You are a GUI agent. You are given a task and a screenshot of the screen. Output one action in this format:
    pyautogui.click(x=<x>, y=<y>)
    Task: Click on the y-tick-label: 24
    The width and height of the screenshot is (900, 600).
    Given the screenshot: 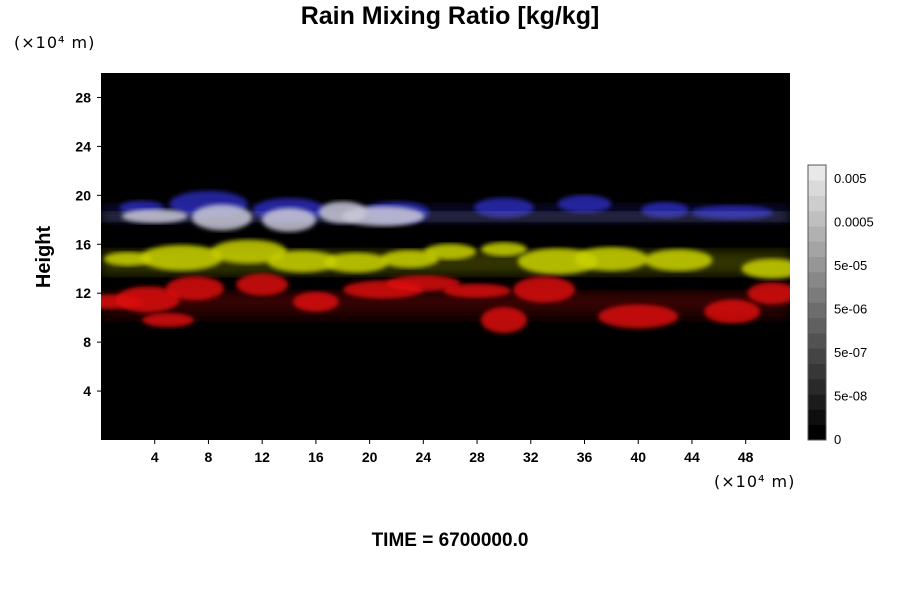 What is the action you would take?
    pyautogui.click(x=83, y=146)
    